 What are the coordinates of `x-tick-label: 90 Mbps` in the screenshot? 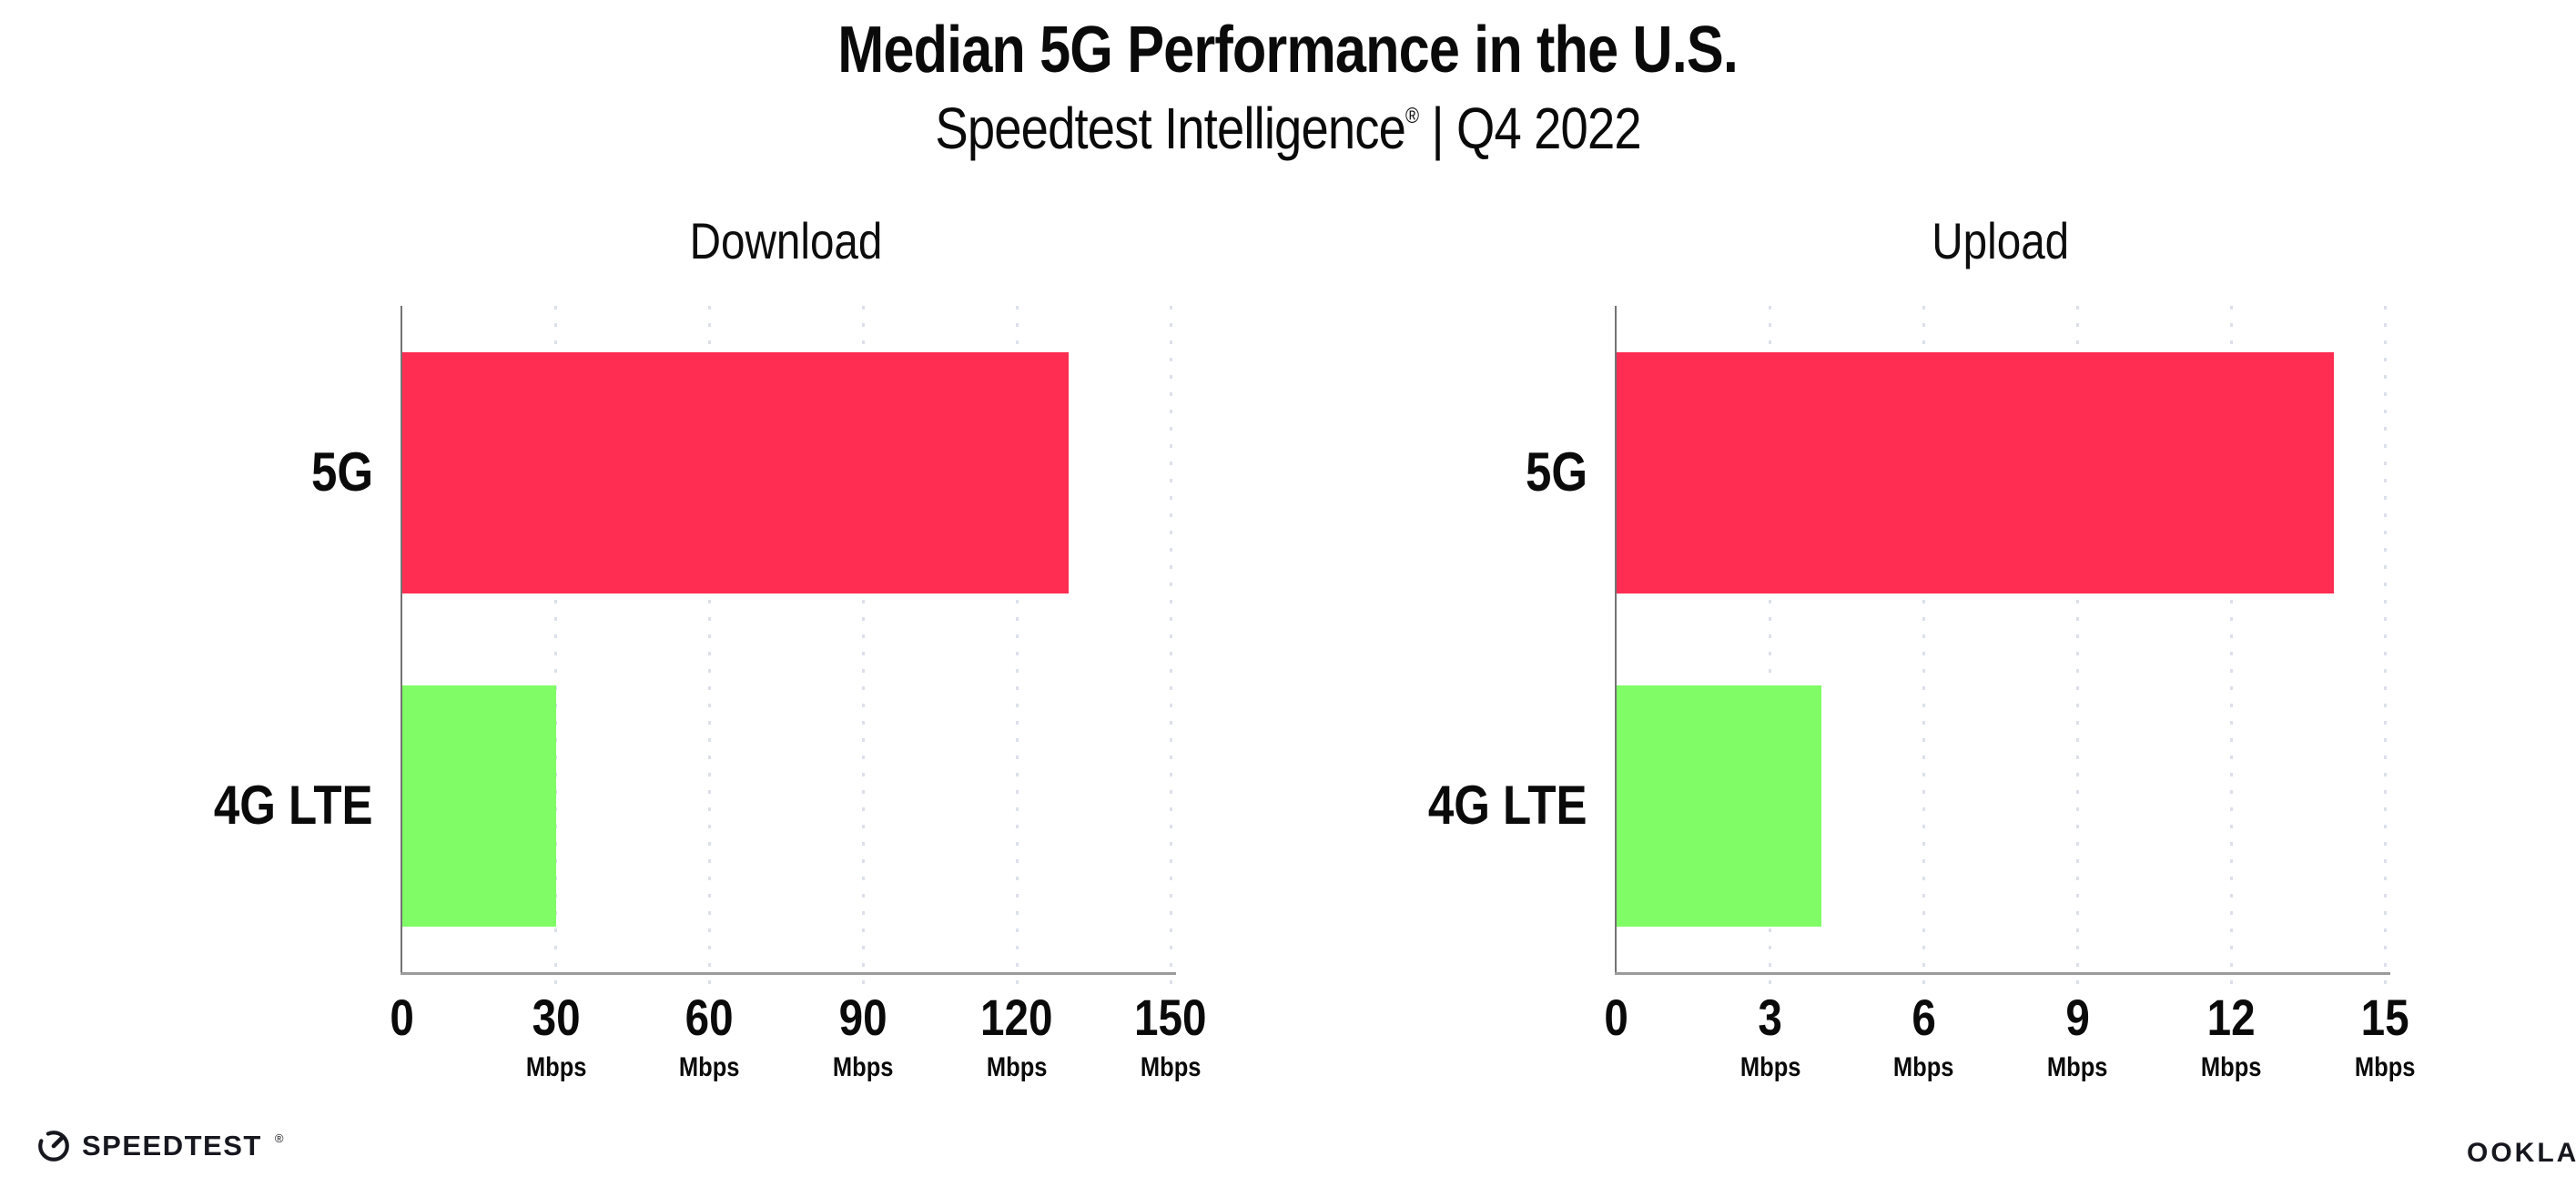 It's located at (863, 1036).